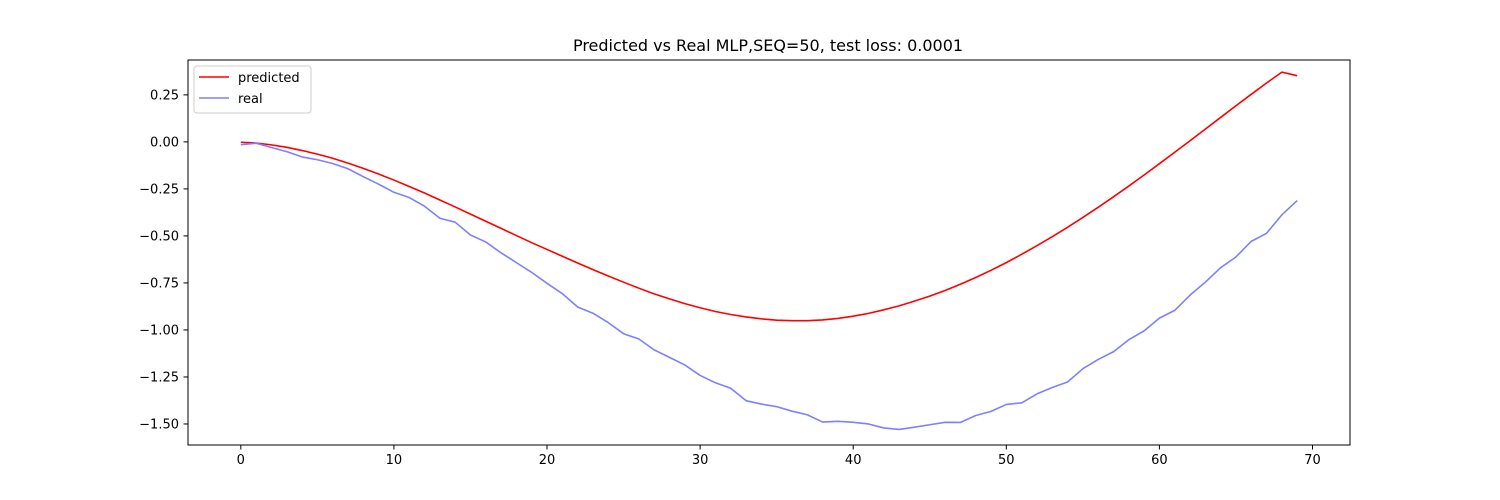 Image resolution: width=1500 pixels, height=500 pixels. Describe the element at coordinates (164, 142) in the screenshot. I see `y-tick-label-1: 0.00` at that location.